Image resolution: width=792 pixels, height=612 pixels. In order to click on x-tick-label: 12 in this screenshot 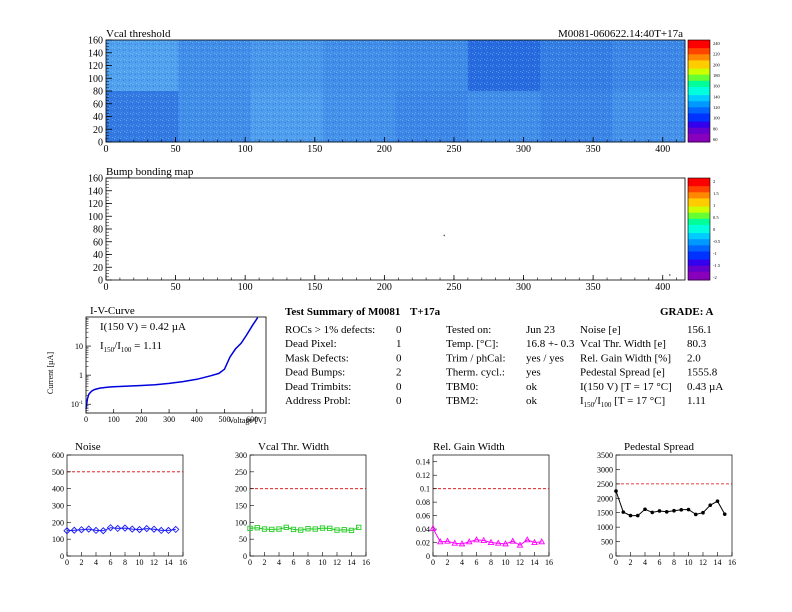, I will do `click(154, 562)`.